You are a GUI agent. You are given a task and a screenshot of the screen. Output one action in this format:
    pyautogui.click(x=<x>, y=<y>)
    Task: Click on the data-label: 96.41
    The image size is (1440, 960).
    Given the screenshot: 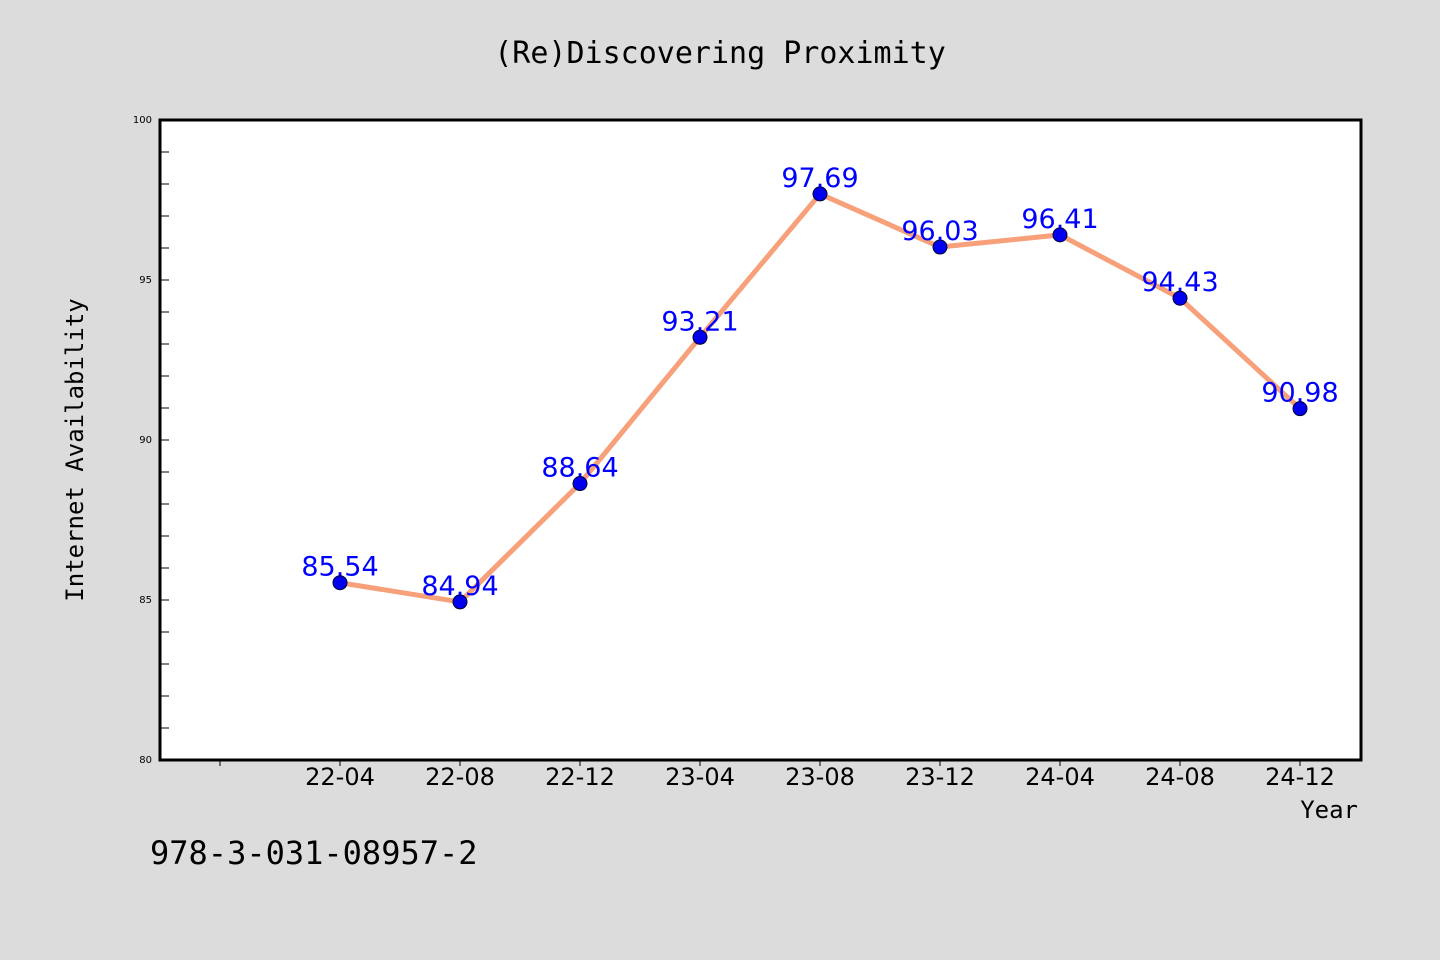 What is the action you would take?
    pyautogui.click(x=1059, y=219)
    